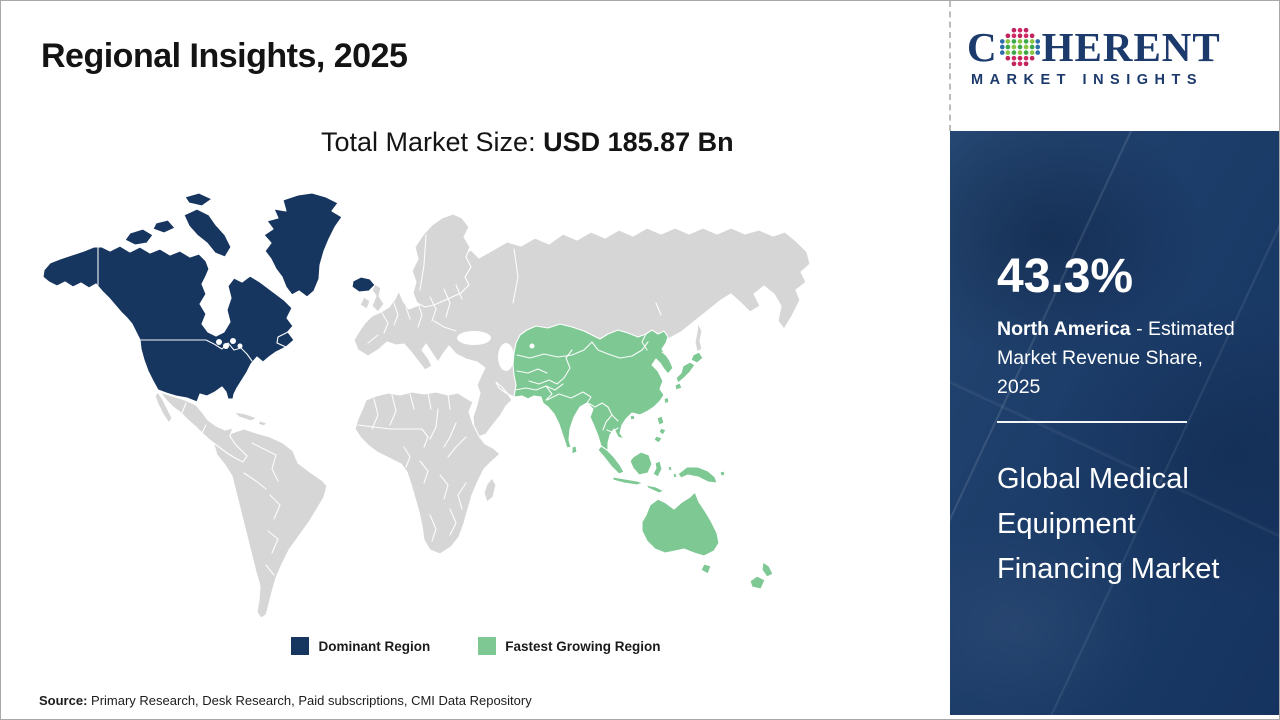 This screenshot has width=1280, height=720. I want to click on map-asia-mainland, so click(593, 393).